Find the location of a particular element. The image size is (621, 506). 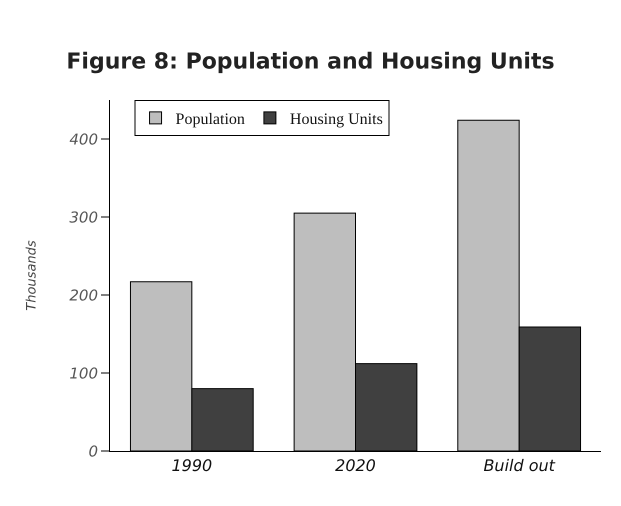

x-tick-label: 2020 is located at coordinates (355, 466).